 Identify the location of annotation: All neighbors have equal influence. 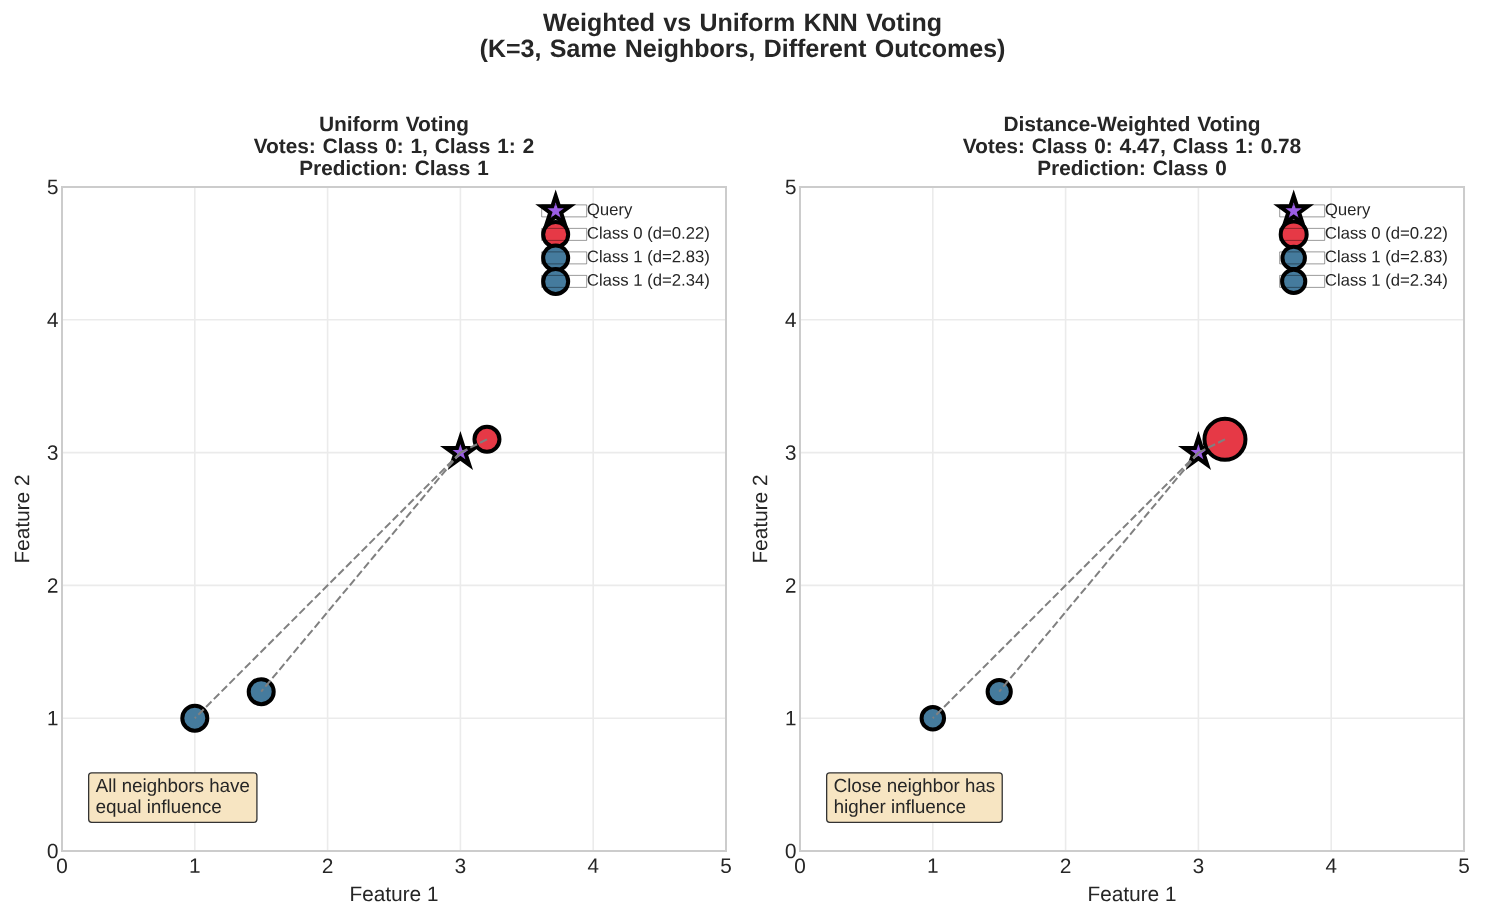
(172, 797).